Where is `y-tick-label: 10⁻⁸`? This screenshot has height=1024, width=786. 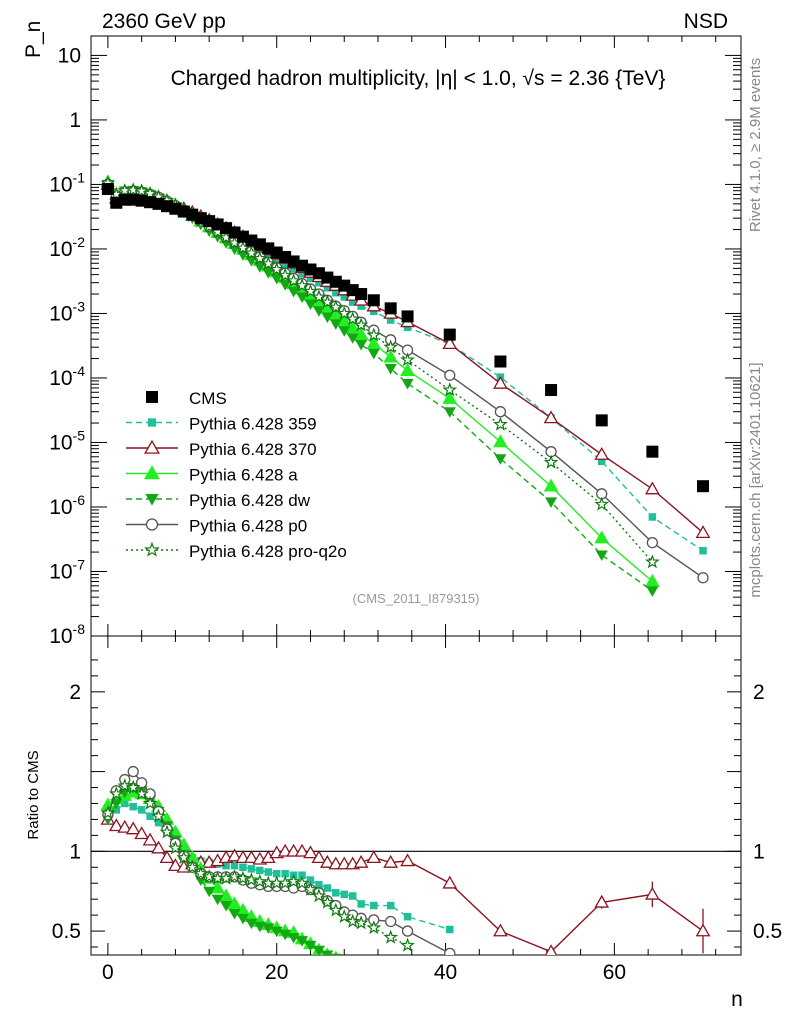
y-tick-label: 10⁻⁸ is located at coordinates (67, 634).